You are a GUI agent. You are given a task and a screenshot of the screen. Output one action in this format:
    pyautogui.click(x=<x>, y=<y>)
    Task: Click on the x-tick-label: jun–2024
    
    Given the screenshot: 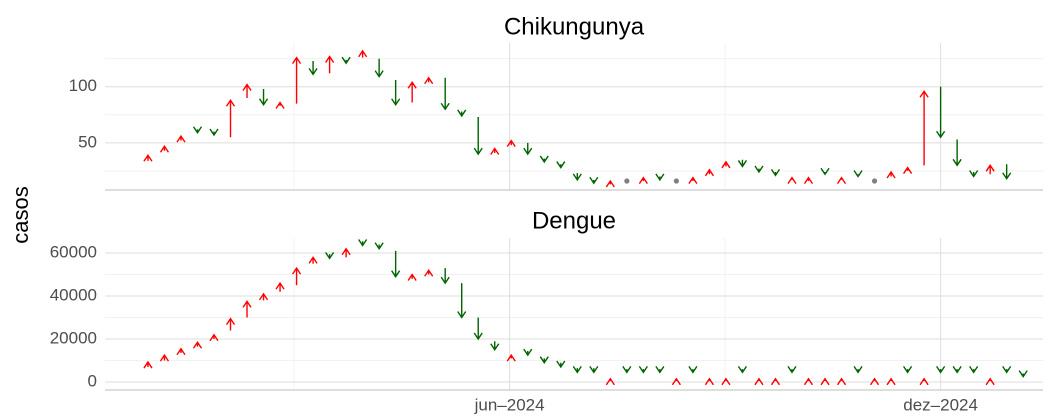 What is the action you would take?
    pyautogui.click(x=509, y=404)
    